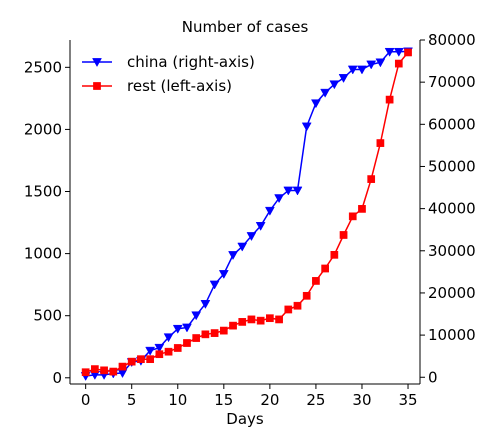  What do you see at coordinates (223, 400) in the screenshot?
I see `x-tick-label: 15` at bounding box center [223, 400].